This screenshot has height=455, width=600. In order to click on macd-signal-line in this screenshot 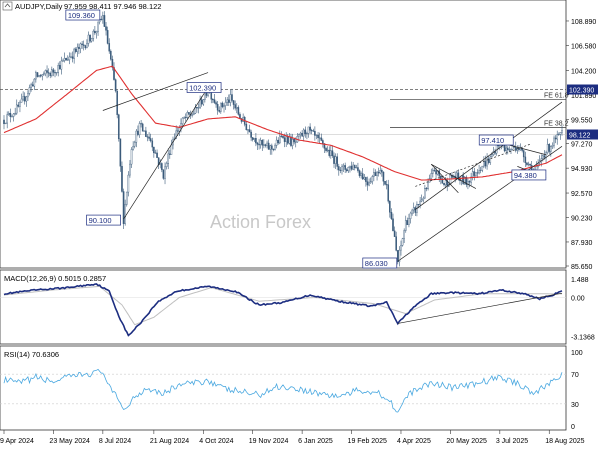, I will do `click(282, 305)`.